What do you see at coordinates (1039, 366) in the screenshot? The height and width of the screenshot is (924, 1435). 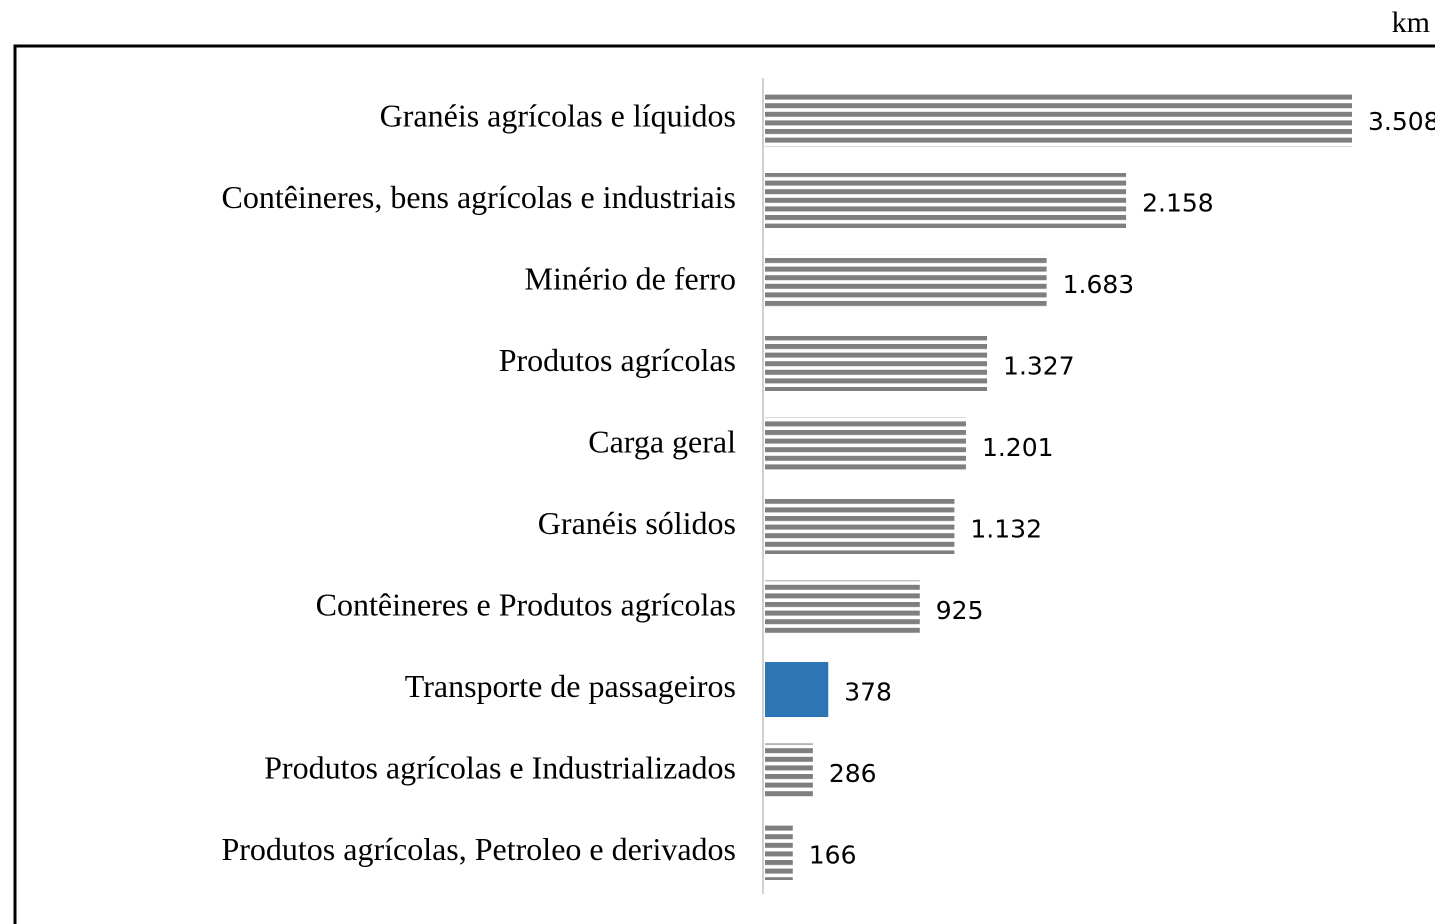 I see `value-label: 1.327` at bounding box center [1039, 366].